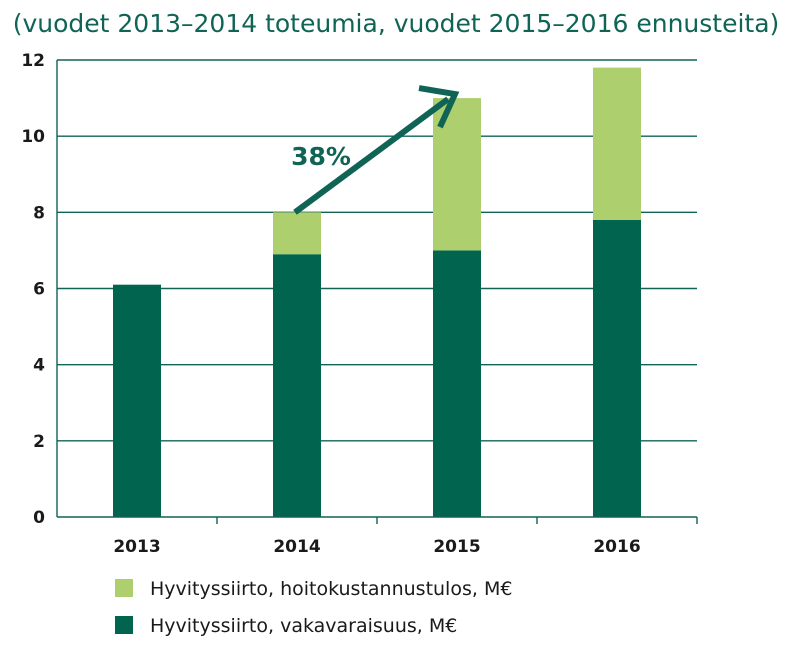  I want to click on annotation-layer: 38%, so click(375, 150).